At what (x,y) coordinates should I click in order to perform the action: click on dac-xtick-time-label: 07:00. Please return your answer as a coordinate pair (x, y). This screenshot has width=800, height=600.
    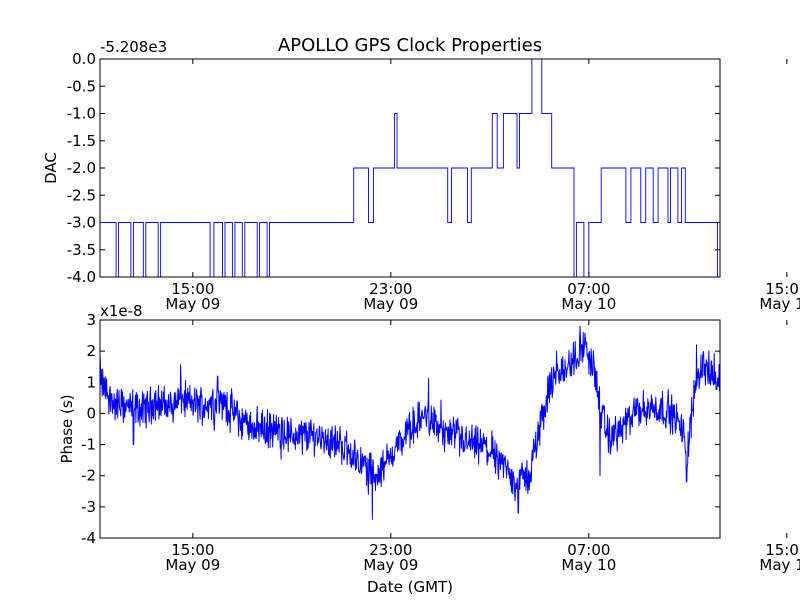
    Looking at the image, I should click on (588, 289).